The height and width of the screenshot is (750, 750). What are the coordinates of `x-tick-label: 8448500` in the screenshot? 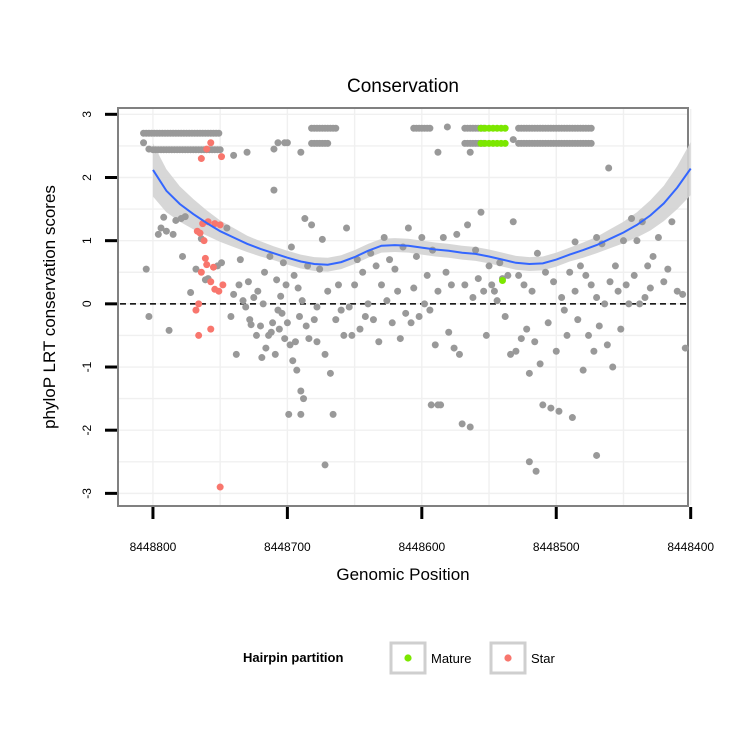 It's located at (556, 547).